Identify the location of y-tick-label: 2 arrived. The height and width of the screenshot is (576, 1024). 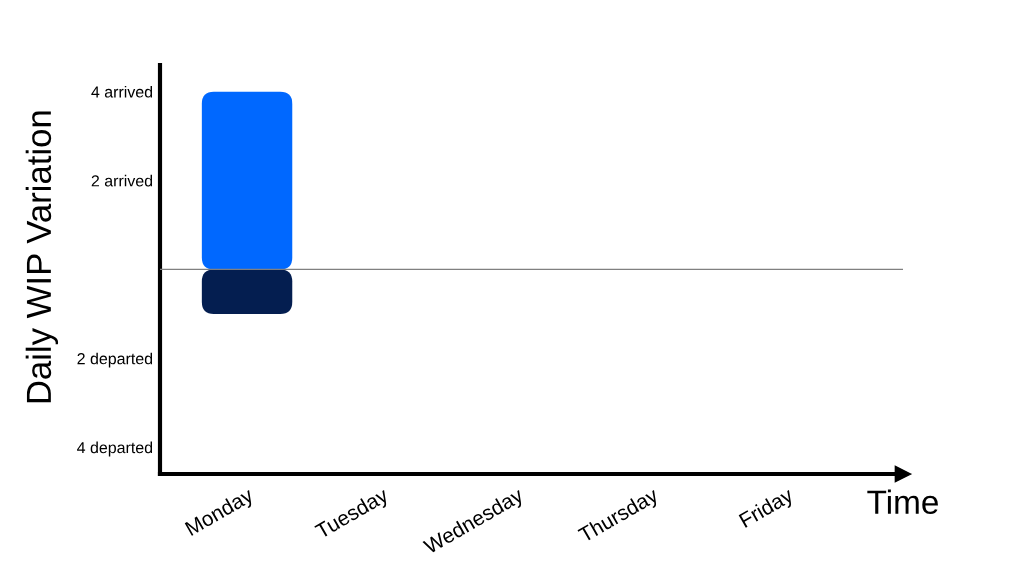
(122, 180).